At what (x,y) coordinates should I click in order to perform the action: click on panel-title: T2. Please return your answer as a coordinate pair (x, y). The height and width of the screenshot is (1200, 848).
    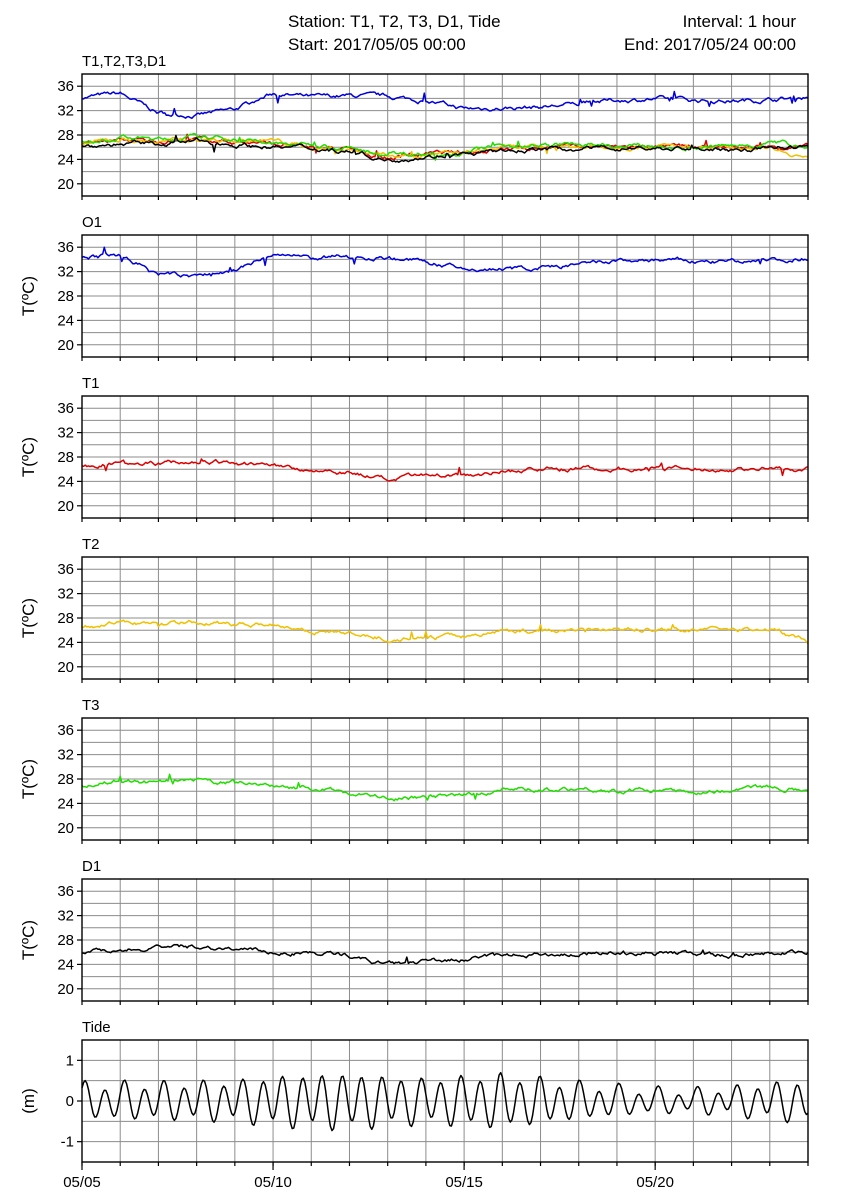
    Looking at the image, I should click on (91, 544).